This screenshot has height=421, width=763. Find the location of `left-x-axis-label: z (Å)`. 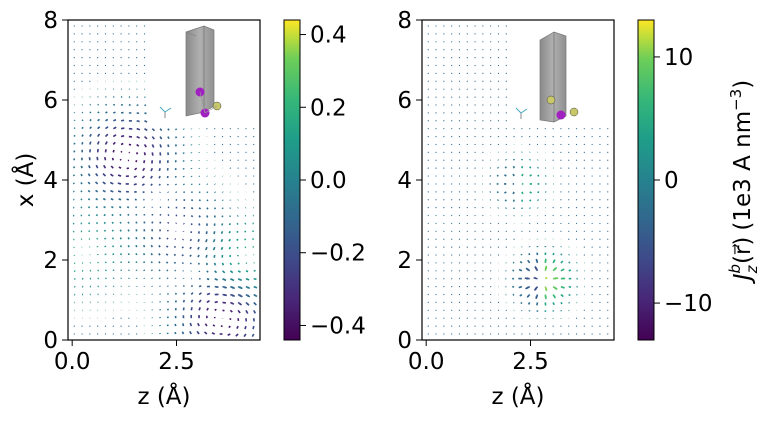

left-x-axis-label: z (Å) is located at coordinates (163, 396).